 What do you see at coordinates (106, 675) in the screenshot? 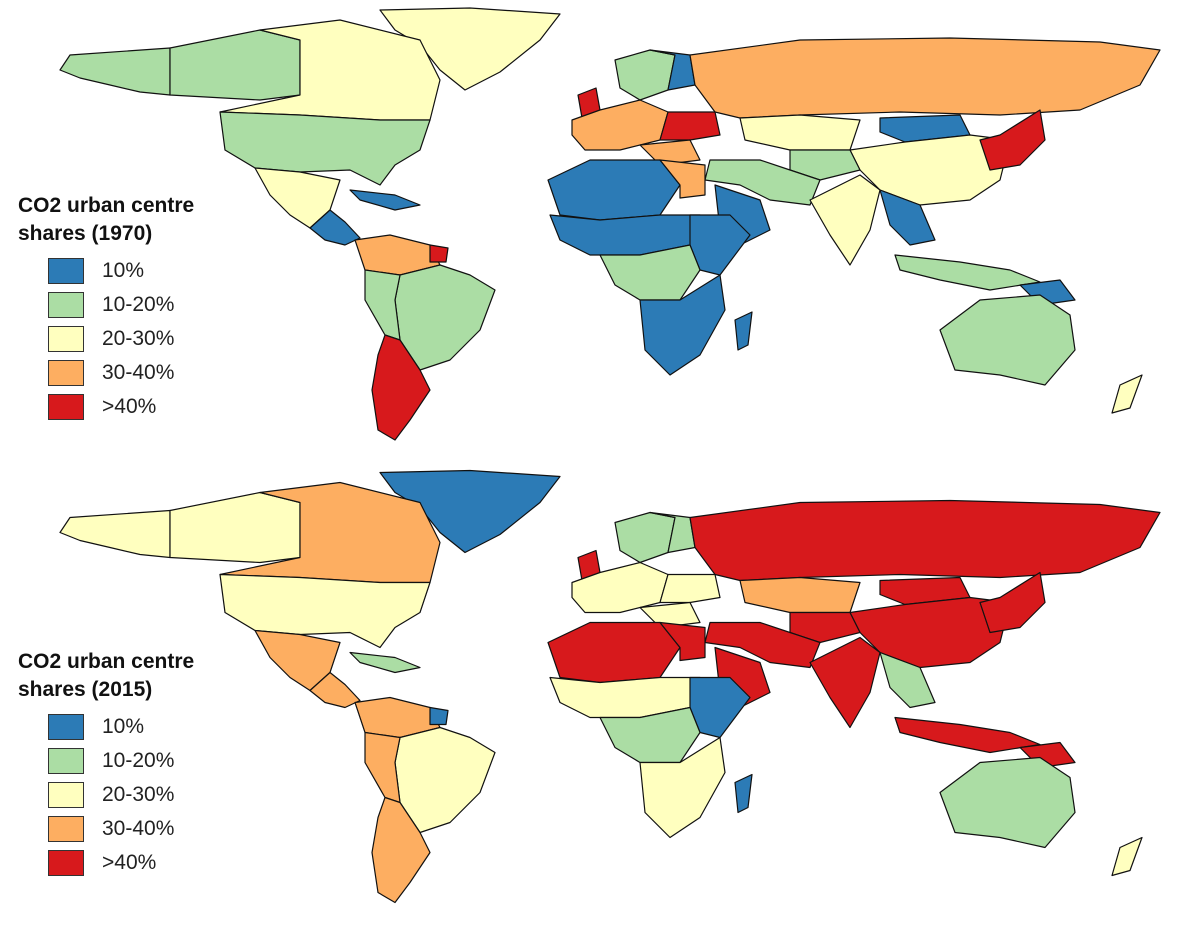
I see `legend-title: CO2 urban centre shares (2015)` at bounding box center [106, 675].